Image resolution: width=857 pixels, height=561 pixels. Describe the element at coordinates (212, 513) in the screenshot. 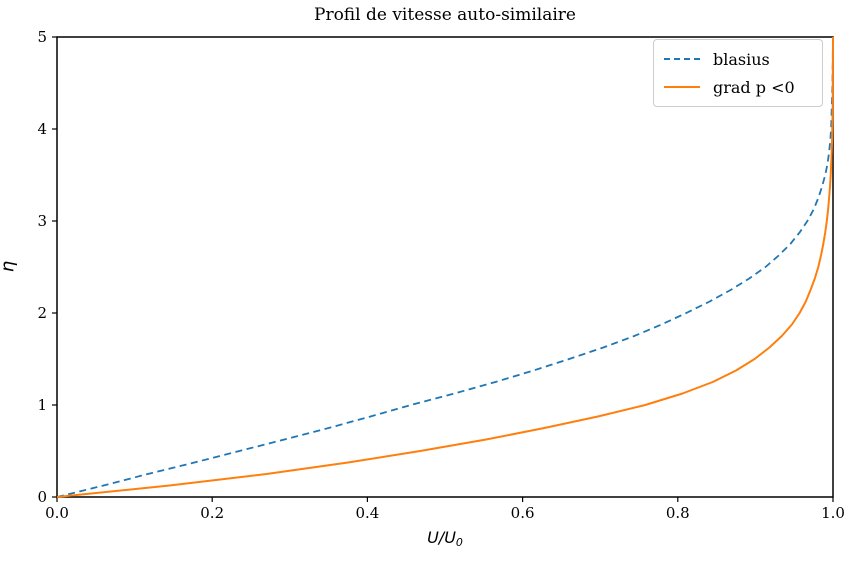

I see `x-tick-label: 0.2` at that location.